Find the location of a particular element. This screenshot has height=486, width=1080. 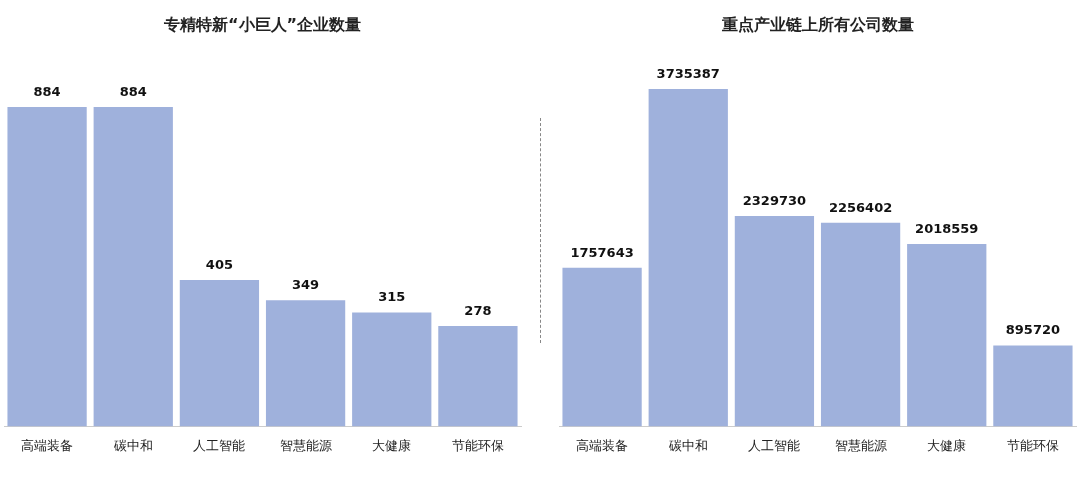

data-label: 2018559 is located at coordinates (947, 228).